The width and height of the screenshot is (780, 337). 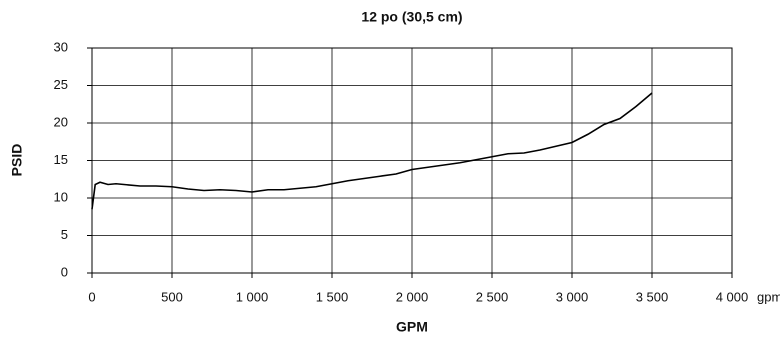 I want to click on chart-title: 12 po (30,5 cm), so click(x=411, y=17).